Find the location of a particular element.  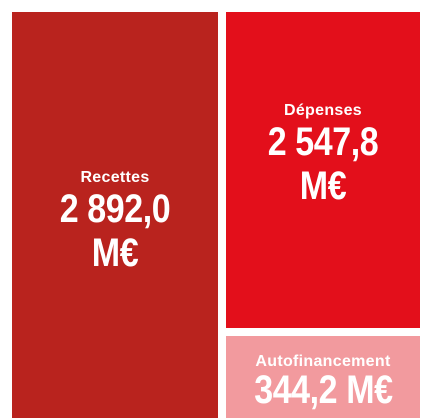

tile: Autofinancement 344,2 M€ is located at coordinates (323, 377).